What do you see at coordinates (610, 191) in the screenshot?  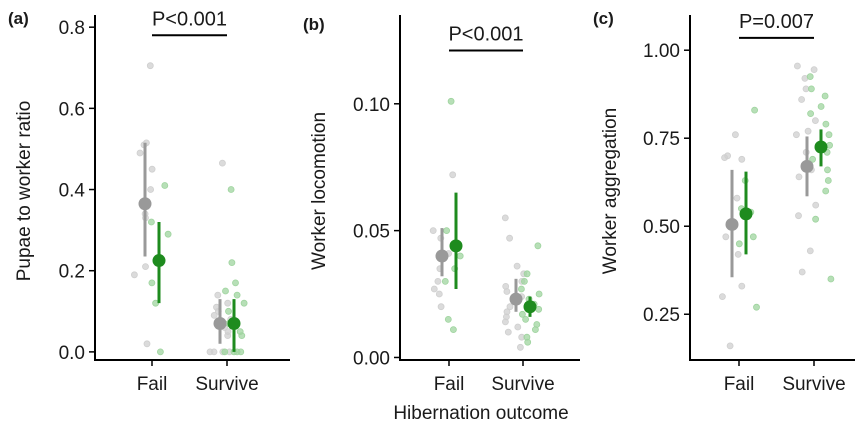 I see `panel-c-ylabel: Worker aggregation` at bounding box center [610, 191].